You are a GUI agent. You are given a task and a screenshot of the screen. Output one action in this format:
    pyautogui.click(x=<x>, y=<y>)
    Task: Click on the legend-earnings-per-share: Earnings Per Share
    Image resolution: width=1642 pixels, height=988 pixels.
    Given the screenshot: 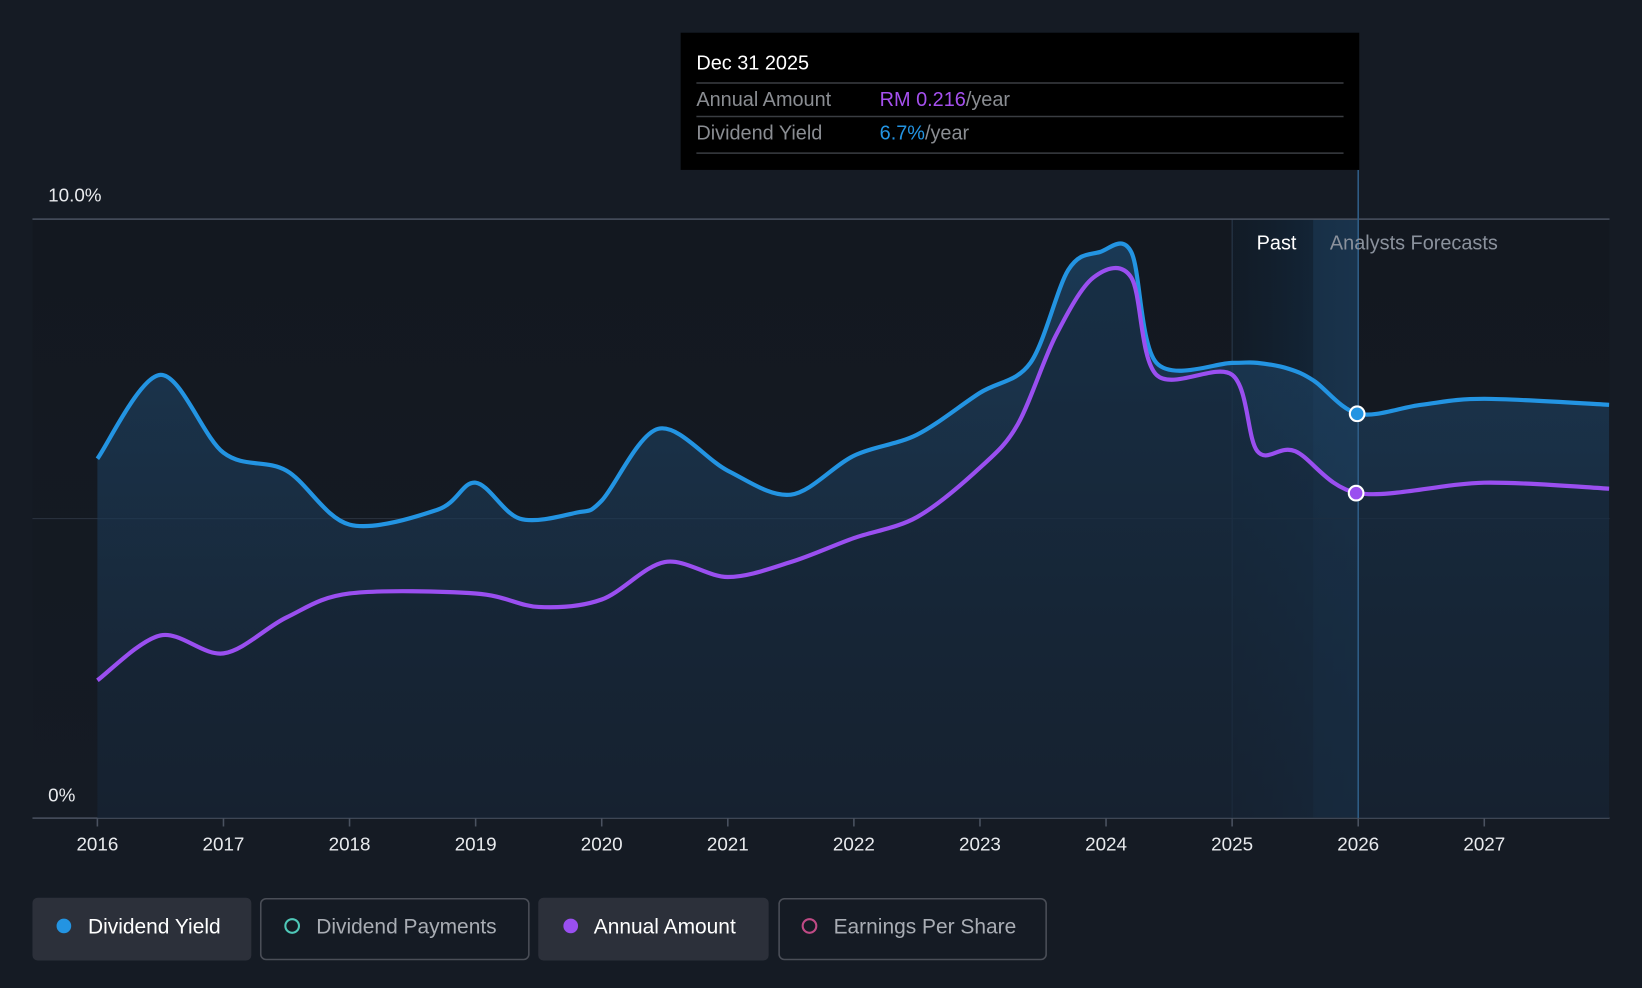 What is the action you would take?
    pyautogui.click(x=912, y=929)
    